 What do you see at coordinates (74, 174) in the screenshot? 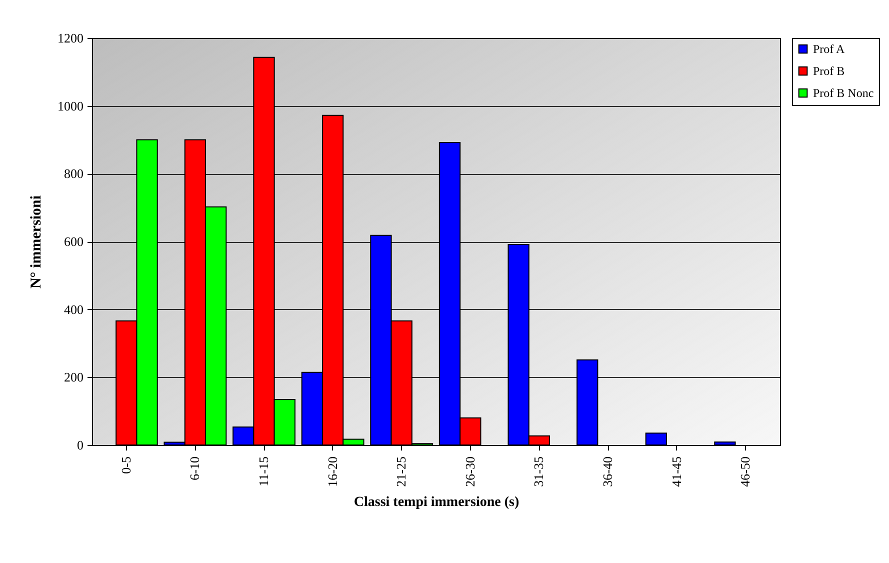
I see `y-tick-label: 800` at bounding box center [74, 174].